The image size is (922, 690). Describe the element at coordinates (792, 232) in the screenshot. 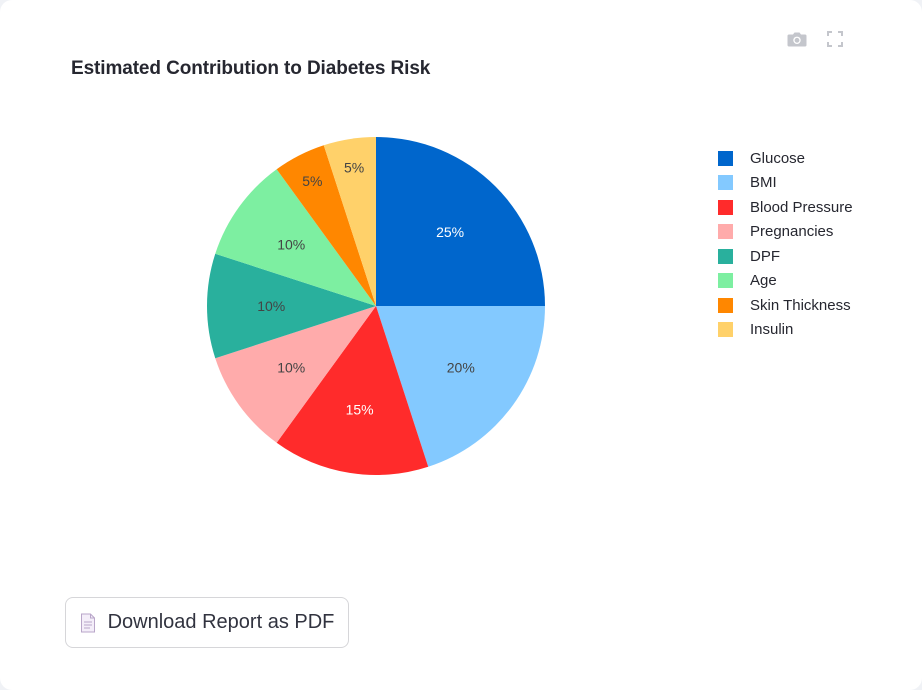

I see `legend-label: Pregnancies` at that location.